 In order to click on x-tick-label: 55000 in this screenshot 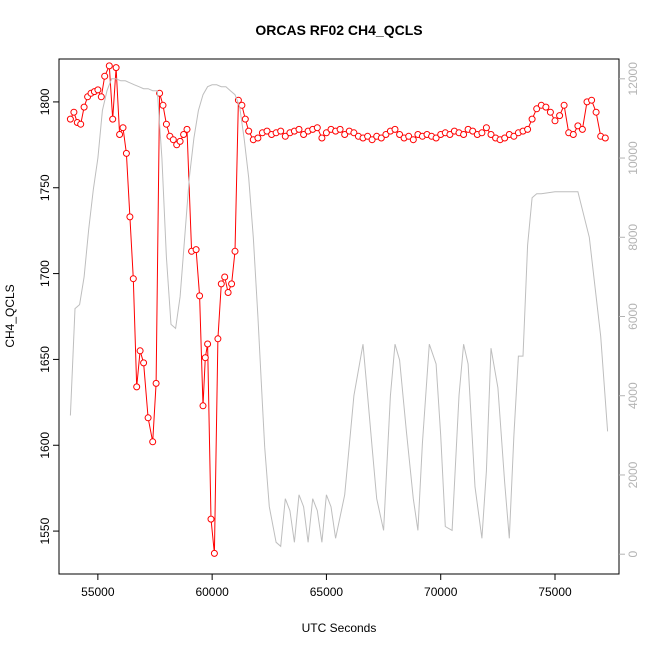, I will do `click(98, 592)`.